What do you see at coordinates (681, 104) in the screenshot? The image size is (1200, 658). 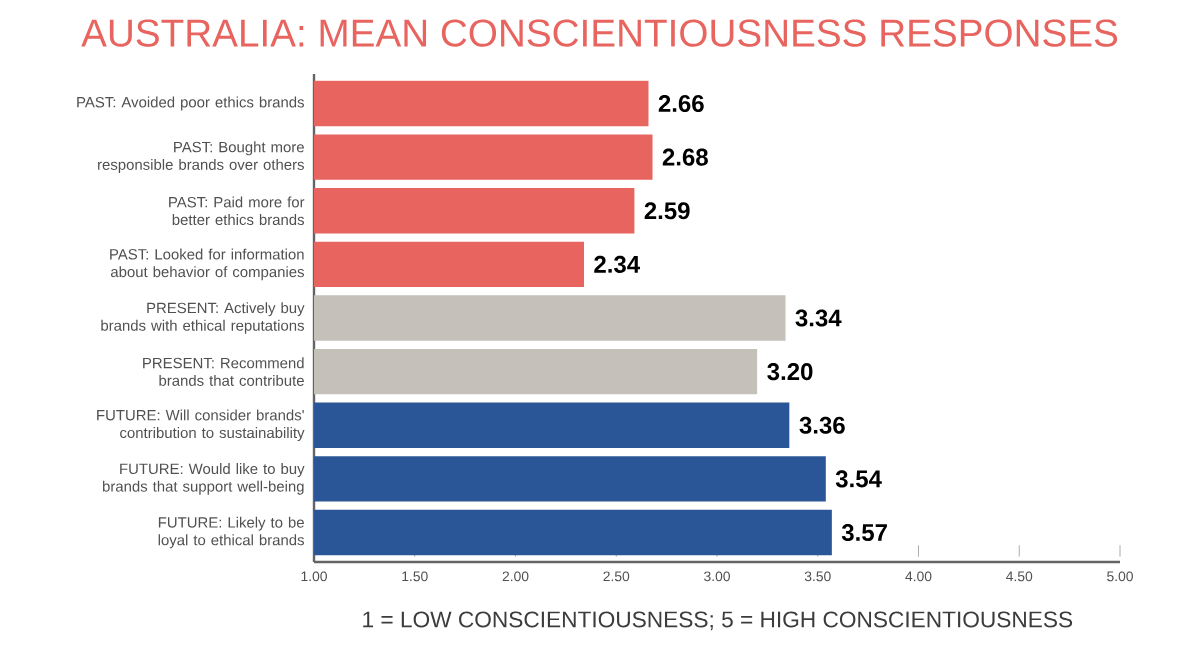 I see `data-label: 2.66` at bounding box center [681, 104].